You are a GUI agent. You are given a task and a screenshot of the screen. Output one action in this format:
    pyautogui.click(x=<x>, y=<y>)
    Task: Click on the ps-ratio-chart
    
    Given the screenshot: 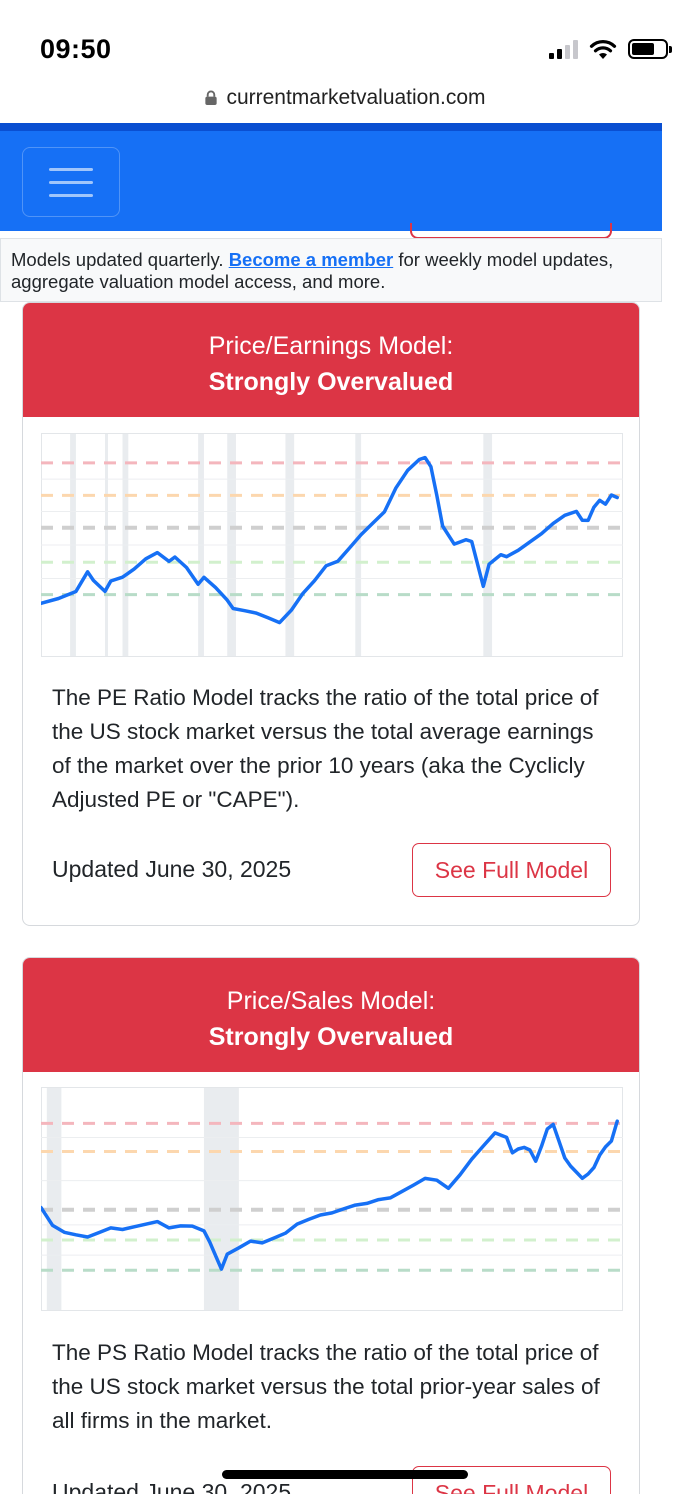 What is the action you would take?
    pyautogui.click(x=332, y=1199)
    